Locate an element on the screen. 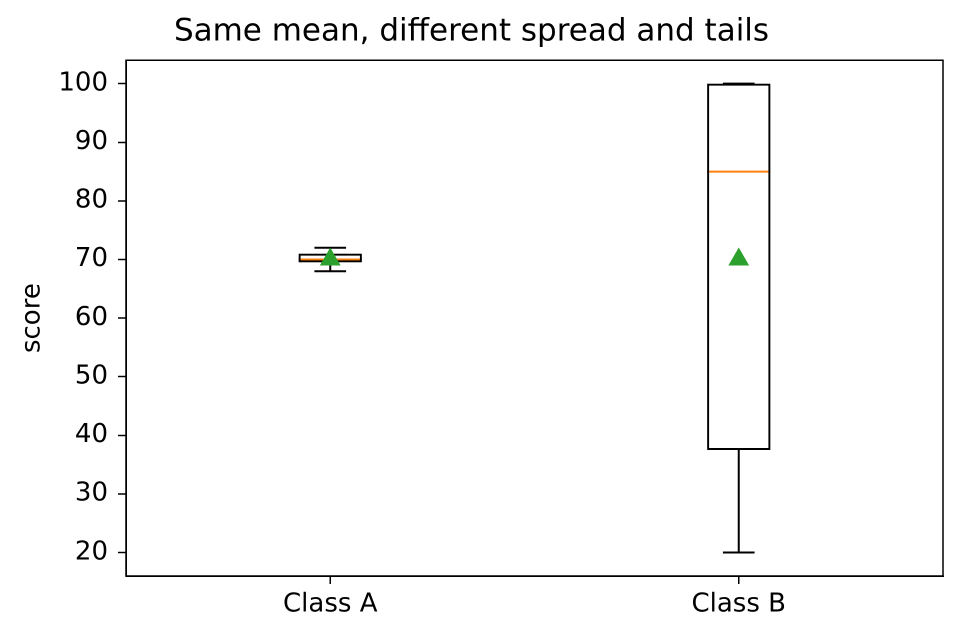 The width and height of the screenshot is (963, 640). x-tick-label: Class A is located at coordinates (330, 603).